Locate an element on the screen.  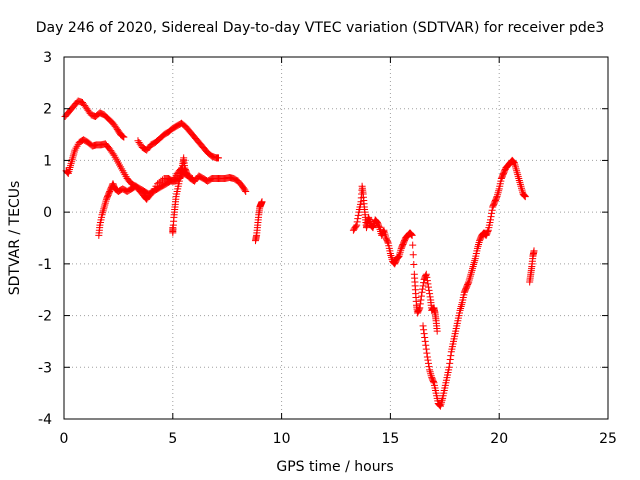
series-arc-late is located at coordinates (395, 258).